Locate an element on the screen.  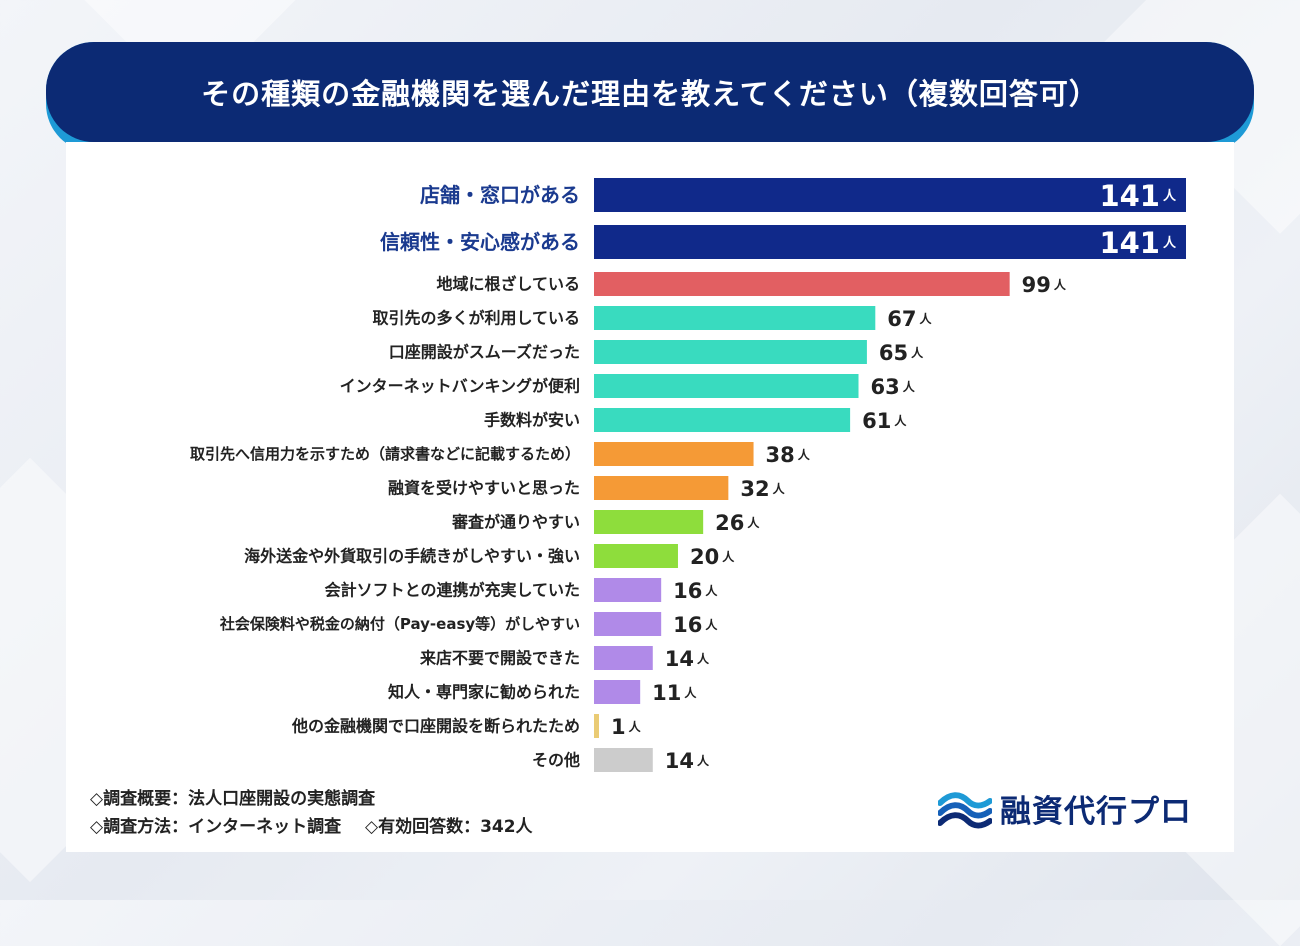
brand-logo: 融資代行プロ is located at coordinates (1065, 808).